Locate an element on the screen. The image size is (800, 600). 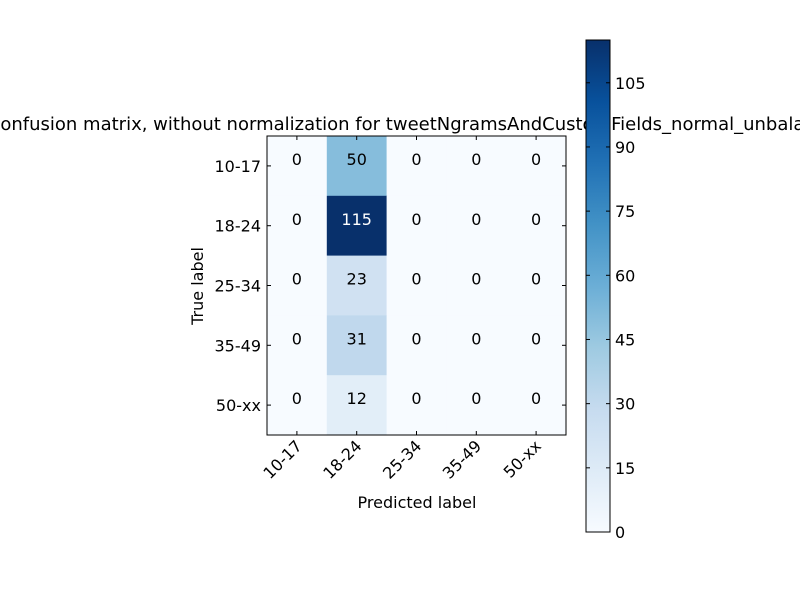
cell-value-label: 31 is located at coordinates (357, 338).